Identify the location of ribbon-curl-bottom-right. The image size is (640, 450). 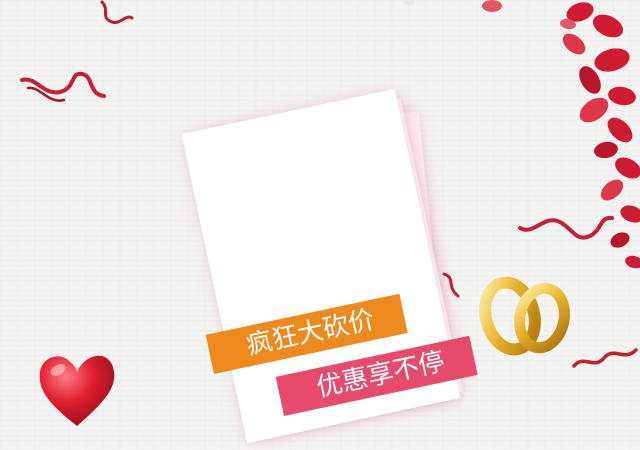
(605, 358).